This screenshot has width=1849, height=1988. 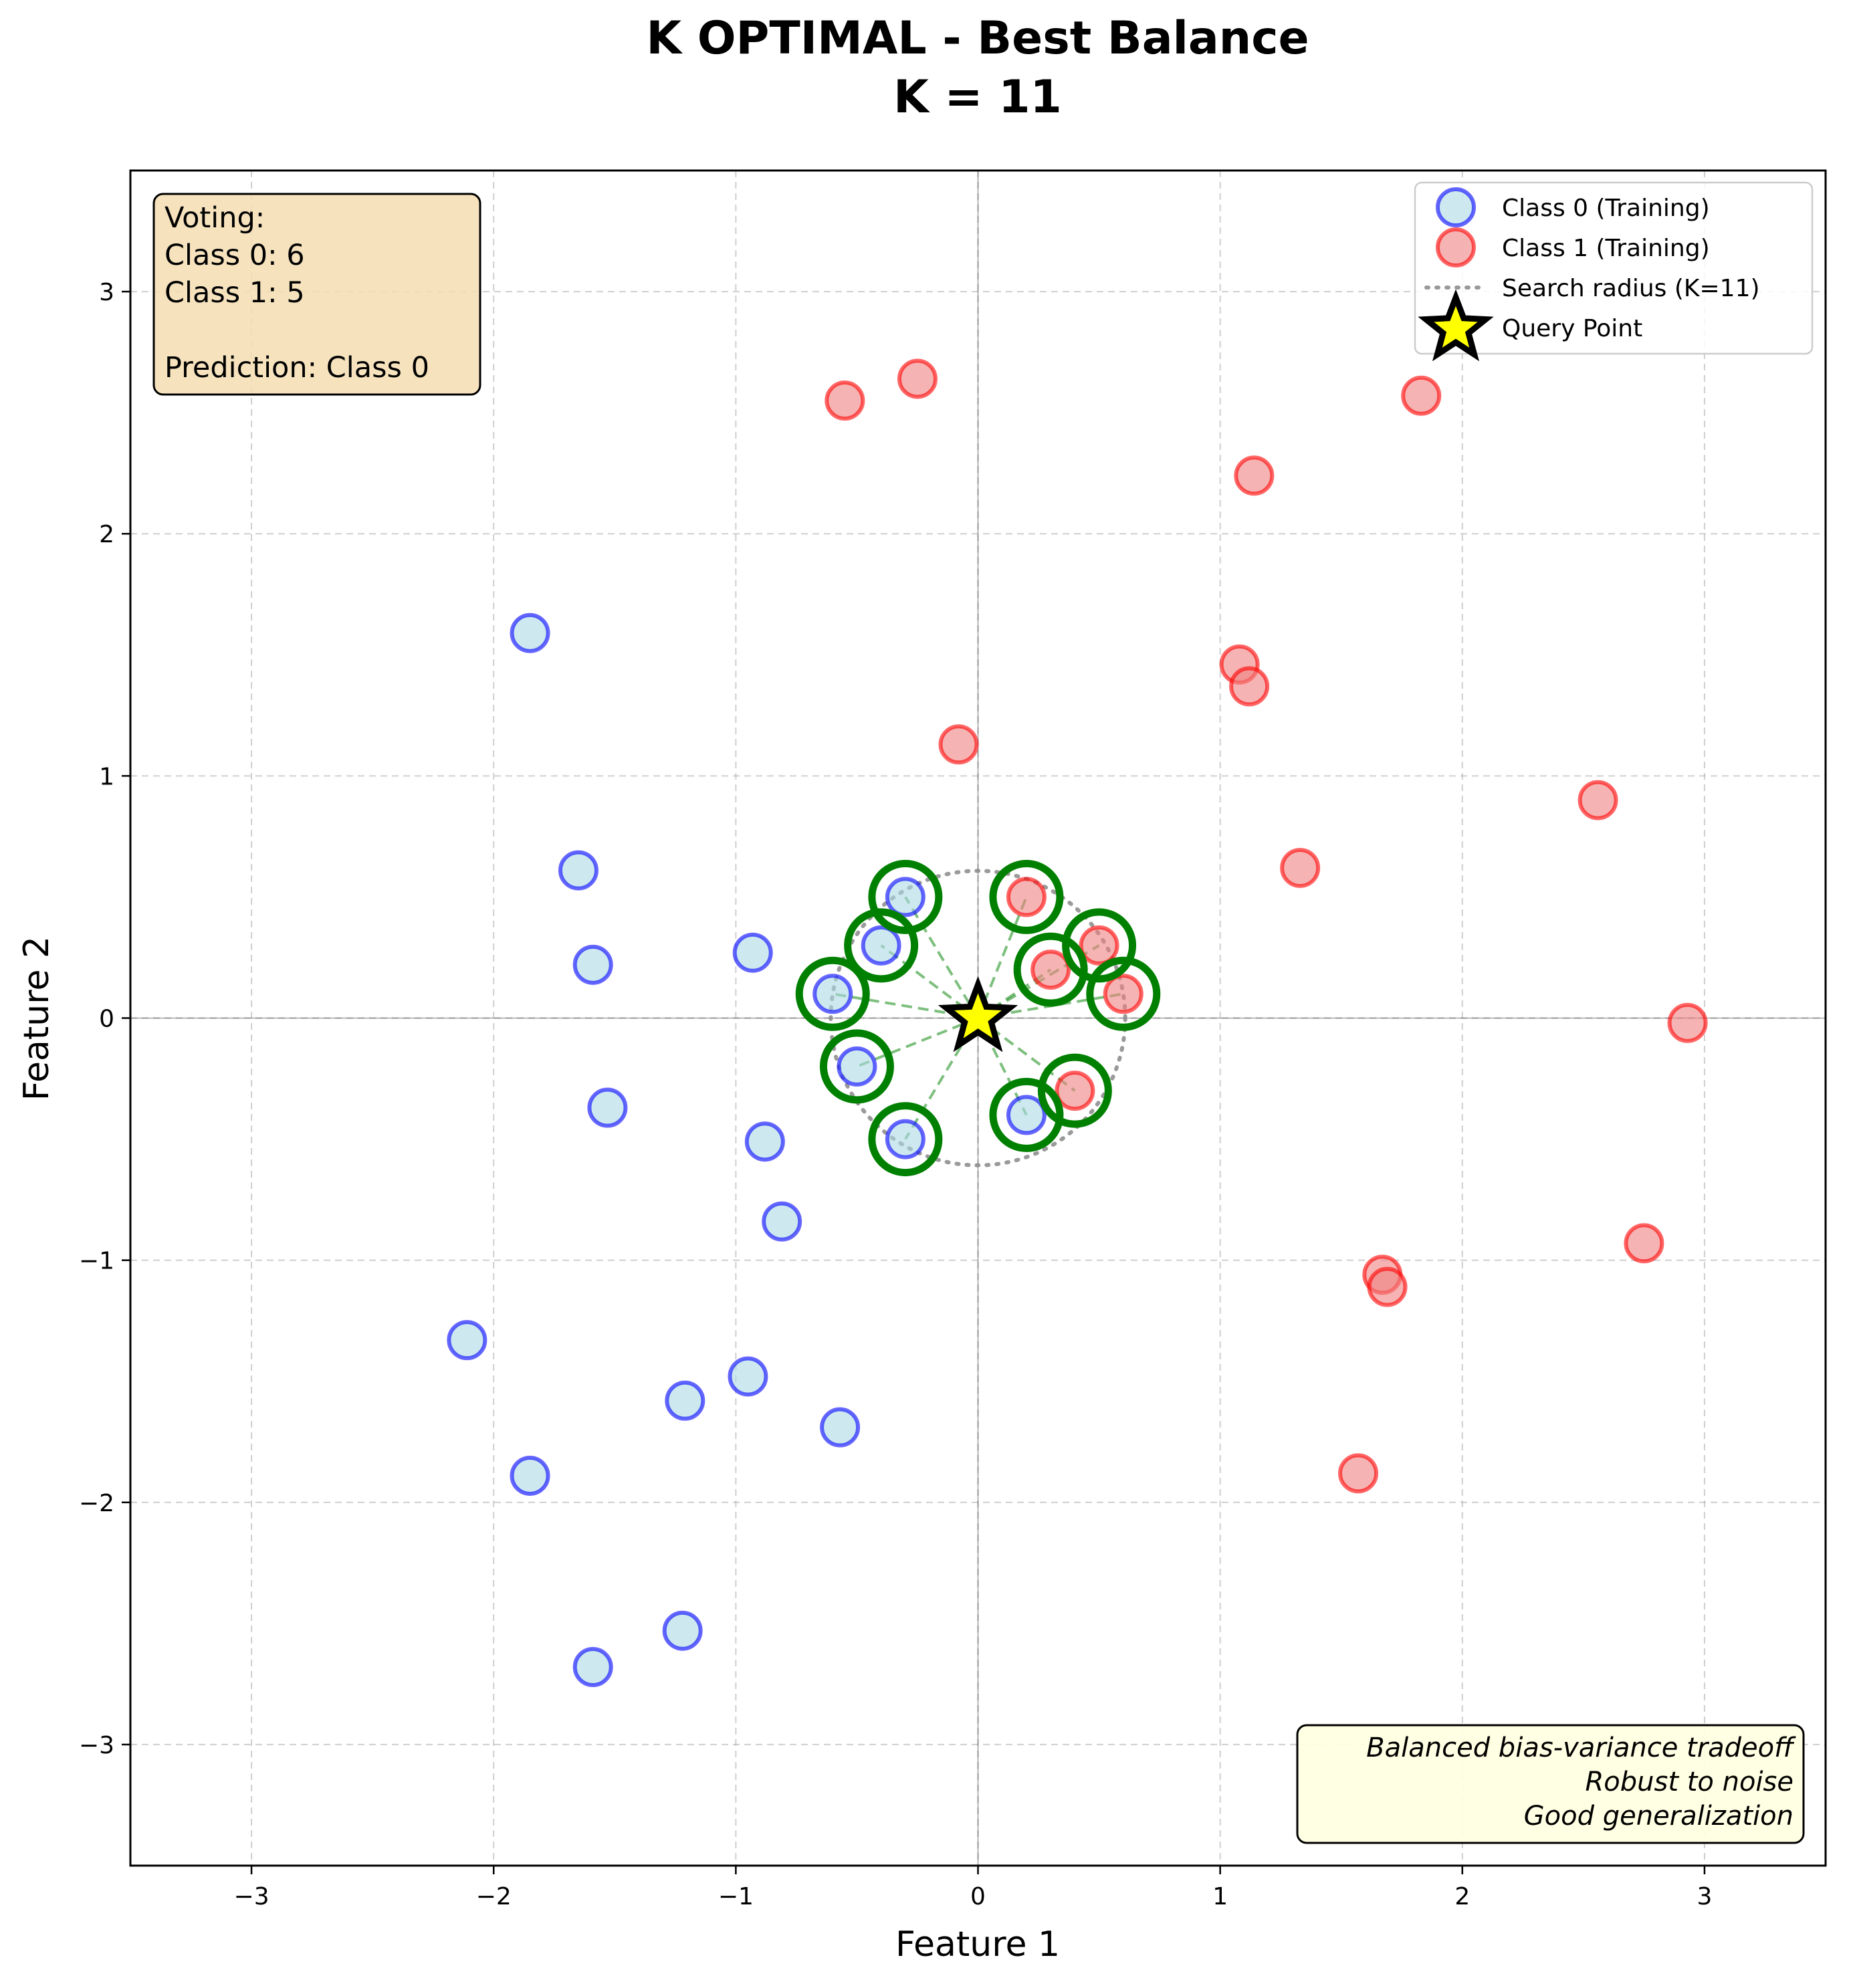 What do you see at coordinates (1704, 1896) in the screenshot?
I see `x-tick-label: 3` at bounding box center [1704, 1896].